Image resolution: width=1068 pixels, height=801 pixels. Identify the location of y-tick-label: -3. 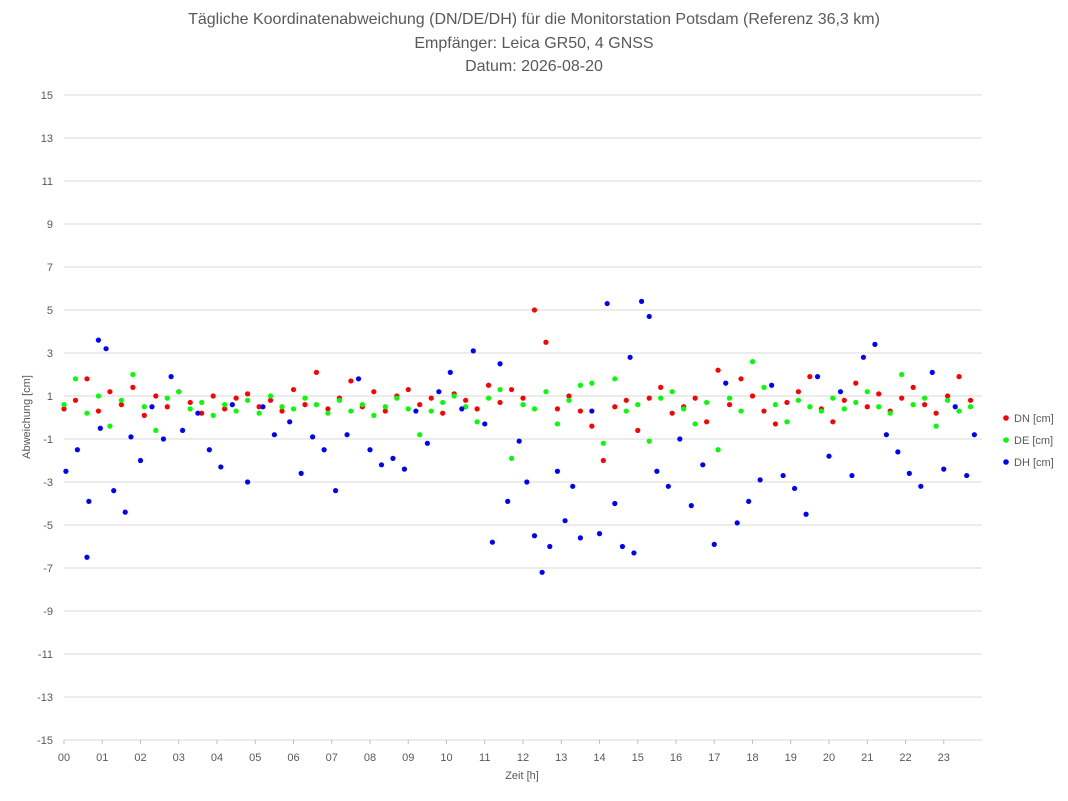
(48, 483).